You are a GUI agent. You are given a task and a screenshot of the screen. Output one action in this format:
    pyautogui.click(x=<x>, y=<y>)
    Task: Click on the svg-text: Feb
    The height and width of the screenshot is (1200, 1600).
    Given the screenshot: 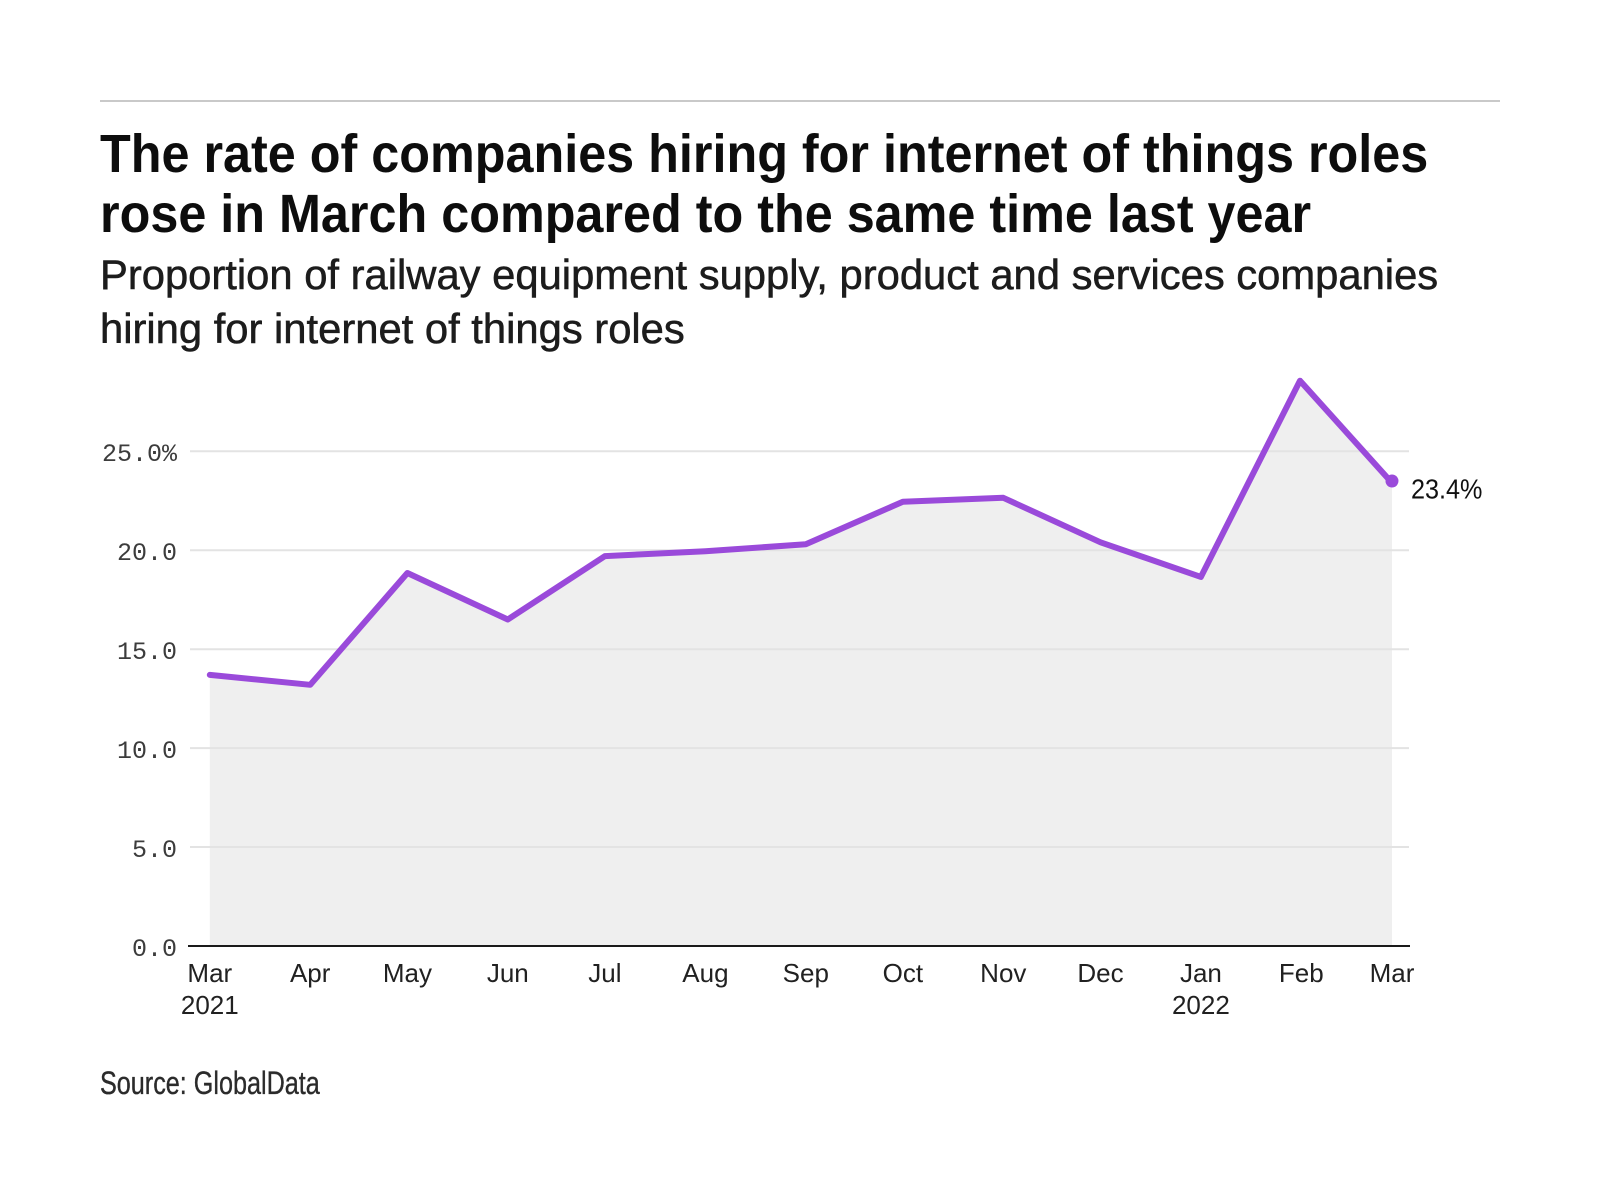 What is the action you would take?
    pyautogui.click(x=1301, y=973)
    